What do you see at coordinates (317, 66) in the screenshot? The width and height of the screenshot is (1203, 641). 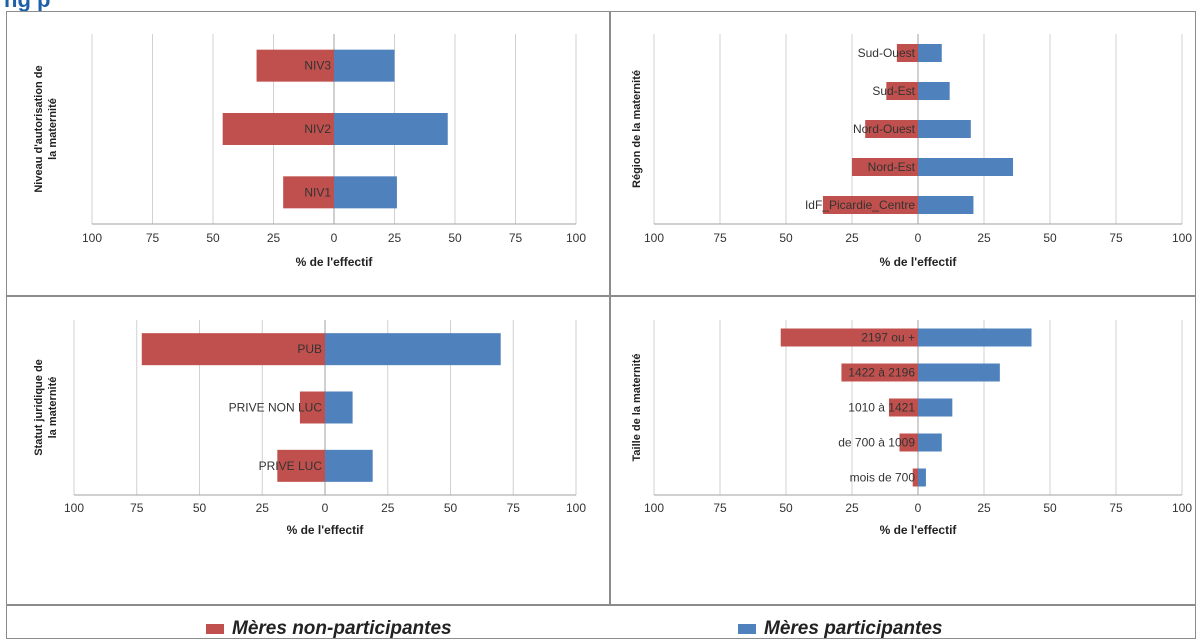 I see `category-label: NIV3` at bounding box center [317, 66].